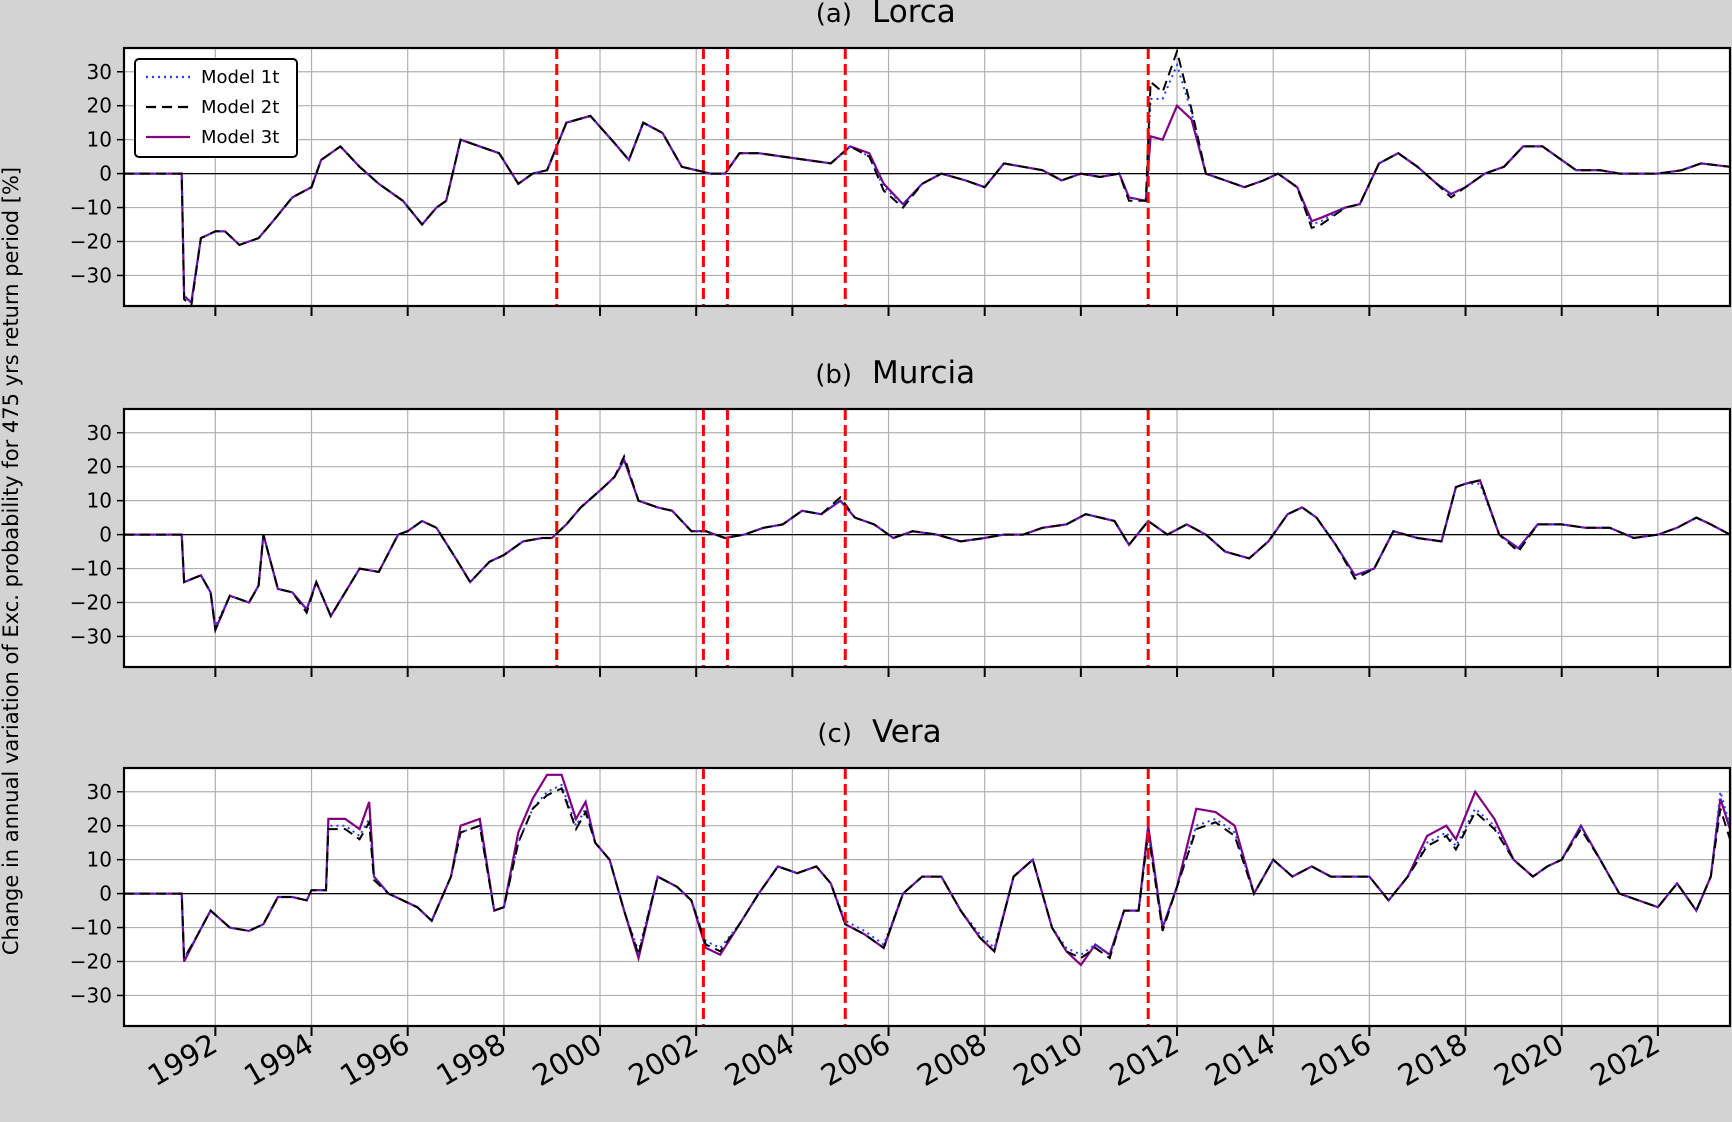  I want to click on panel-letter: (c), so click(834, 734).